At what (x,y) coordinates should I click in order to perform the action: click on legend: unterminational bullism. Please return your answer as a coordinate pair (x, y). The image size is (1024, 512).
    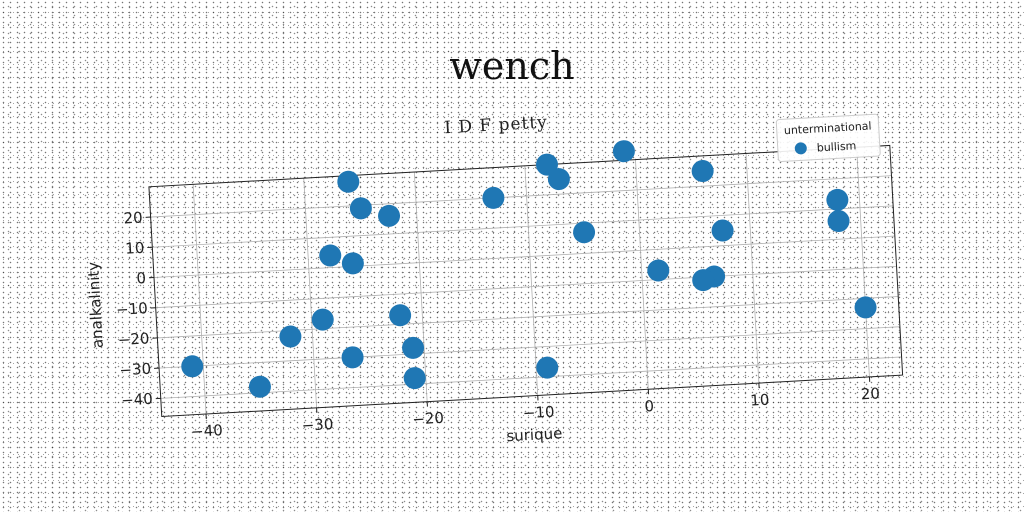
    Looking at the image, I should click on (828, 137).